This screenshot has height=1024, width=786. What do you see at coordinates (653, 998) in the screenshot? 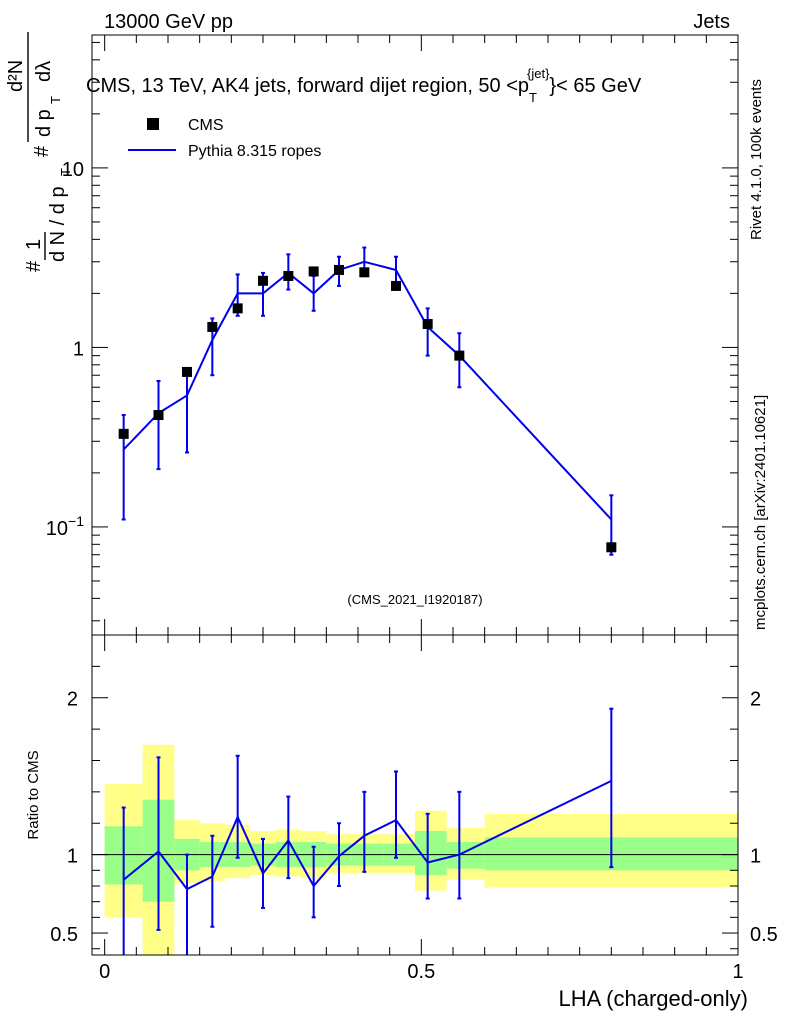
I see `x-axis-label: LHA (charged-only)` at bounding box center [653, 998].